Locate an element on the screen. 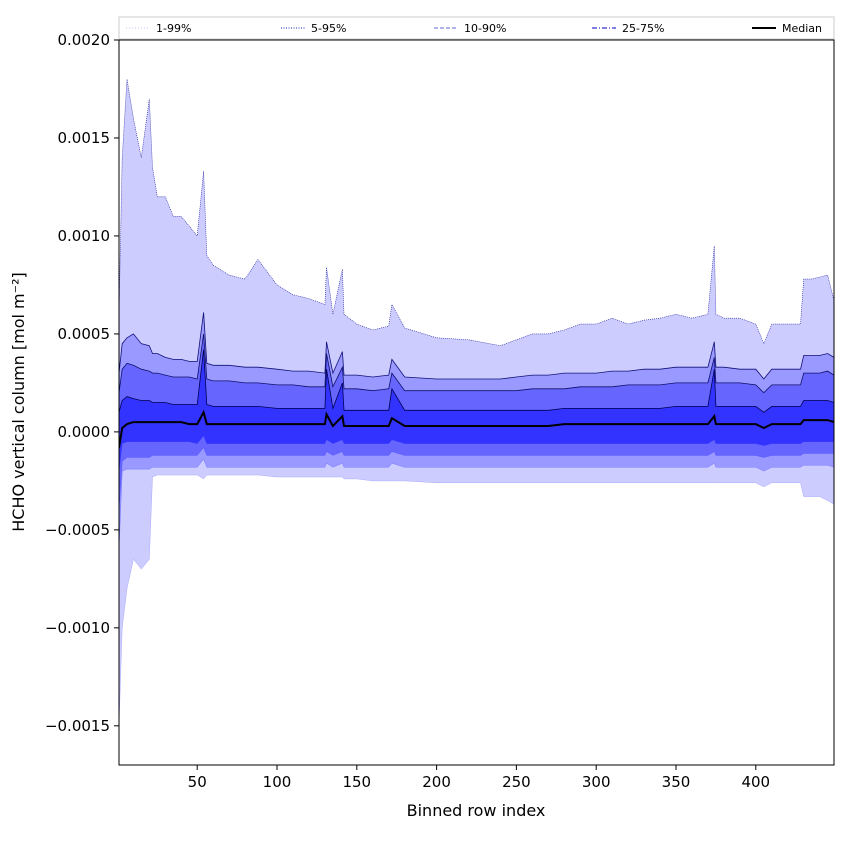 Image resolution: width=850 pixels, height=850 pixels. legend-label: Median is located at coordinates (802, 28).